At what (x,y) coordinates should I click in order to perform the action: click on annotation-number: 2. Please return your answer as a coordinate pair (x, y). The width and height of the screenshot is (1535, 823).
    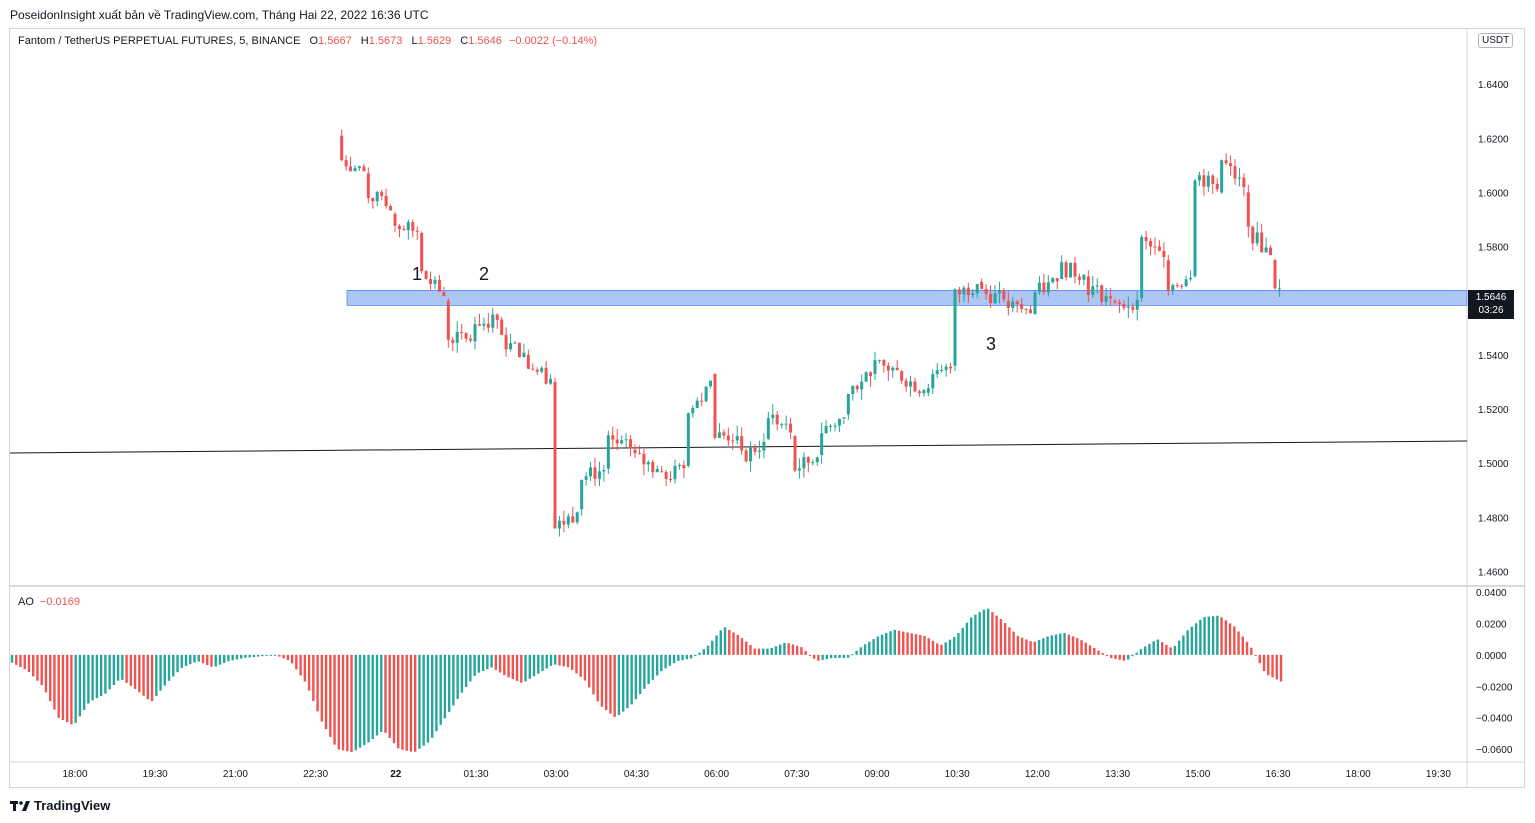
    Looking at the image, I should click on (484, 274).